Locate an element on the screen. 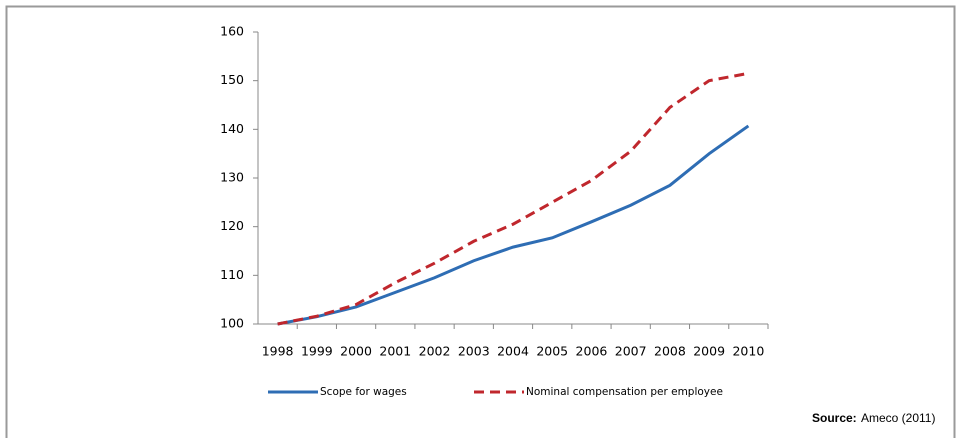 This screenshot has width=964, height=438. y-tick-label: 130 is located at coordinates (232, 177).